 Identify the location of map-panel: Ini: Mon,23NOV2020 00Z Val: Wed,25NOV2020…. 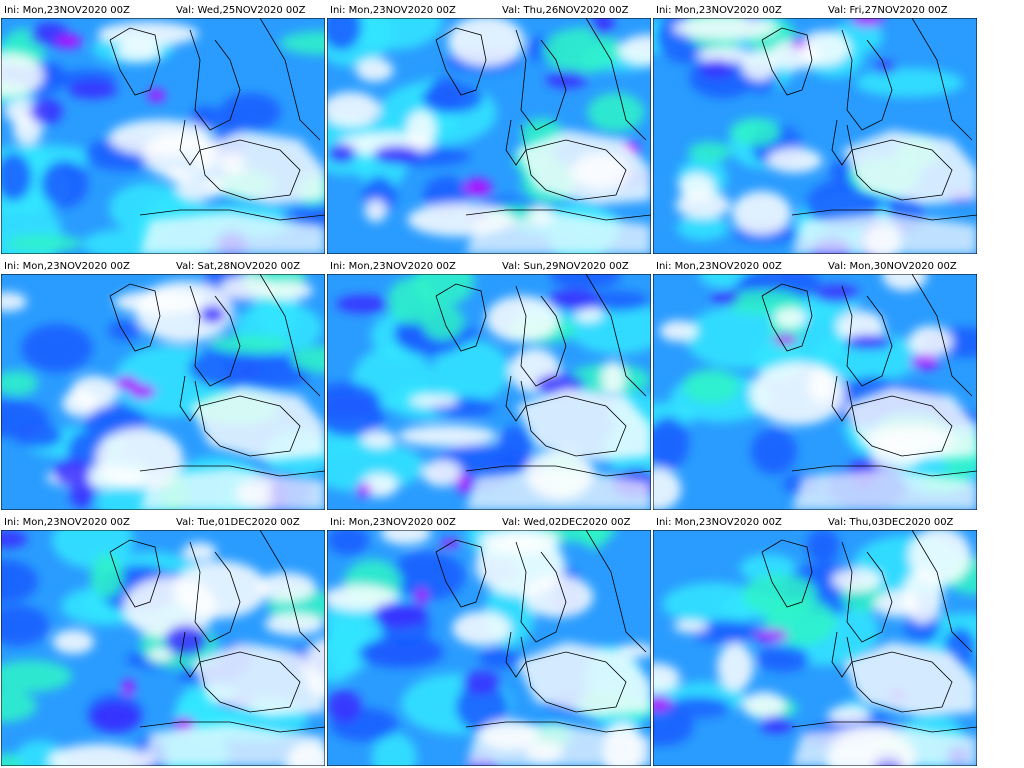
(163, 129).